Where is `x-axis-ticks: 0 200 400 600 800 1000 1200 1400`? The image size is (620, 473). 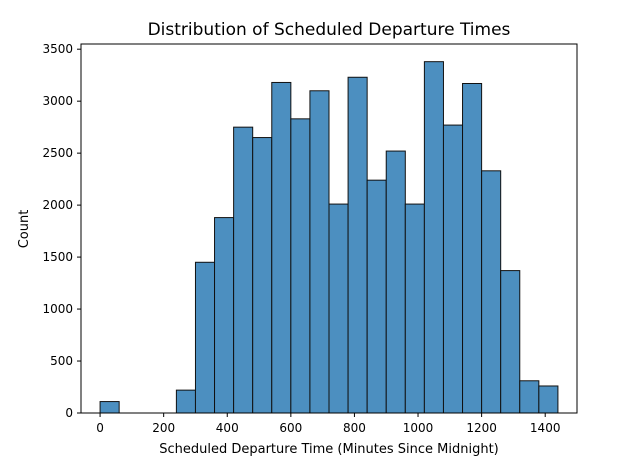 x-axis-ticks: 0 200 400 600 800 1000 1200 1400 is located at coordinates (328, 424).